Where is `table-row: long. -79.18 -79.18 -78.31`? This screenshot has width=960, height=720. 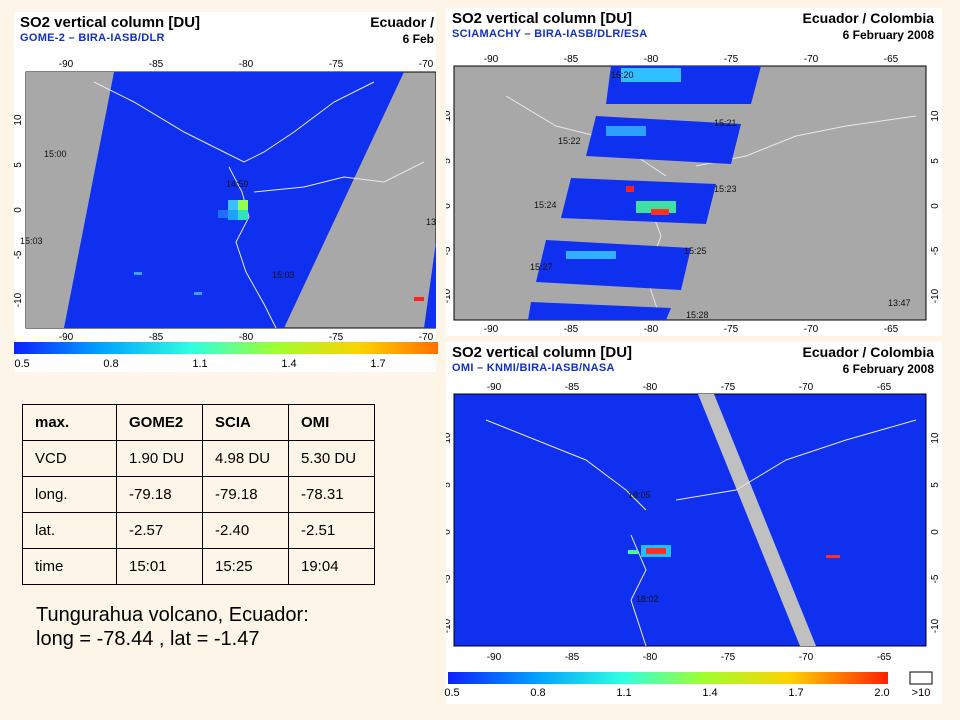
table-row: long. -79.18 -79.18 -78.31 is located at coordinates (198, 494).